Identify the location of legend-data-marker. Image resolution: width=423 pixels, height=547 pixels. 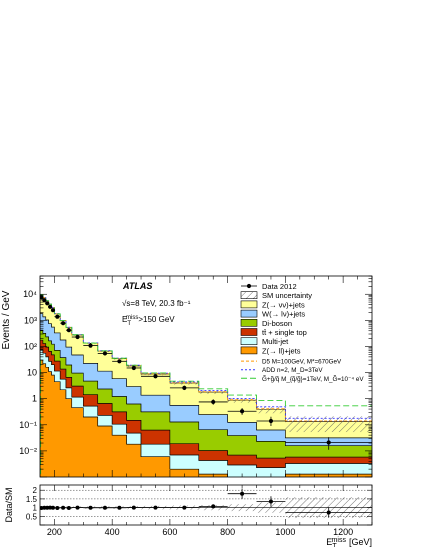
(249, 286).